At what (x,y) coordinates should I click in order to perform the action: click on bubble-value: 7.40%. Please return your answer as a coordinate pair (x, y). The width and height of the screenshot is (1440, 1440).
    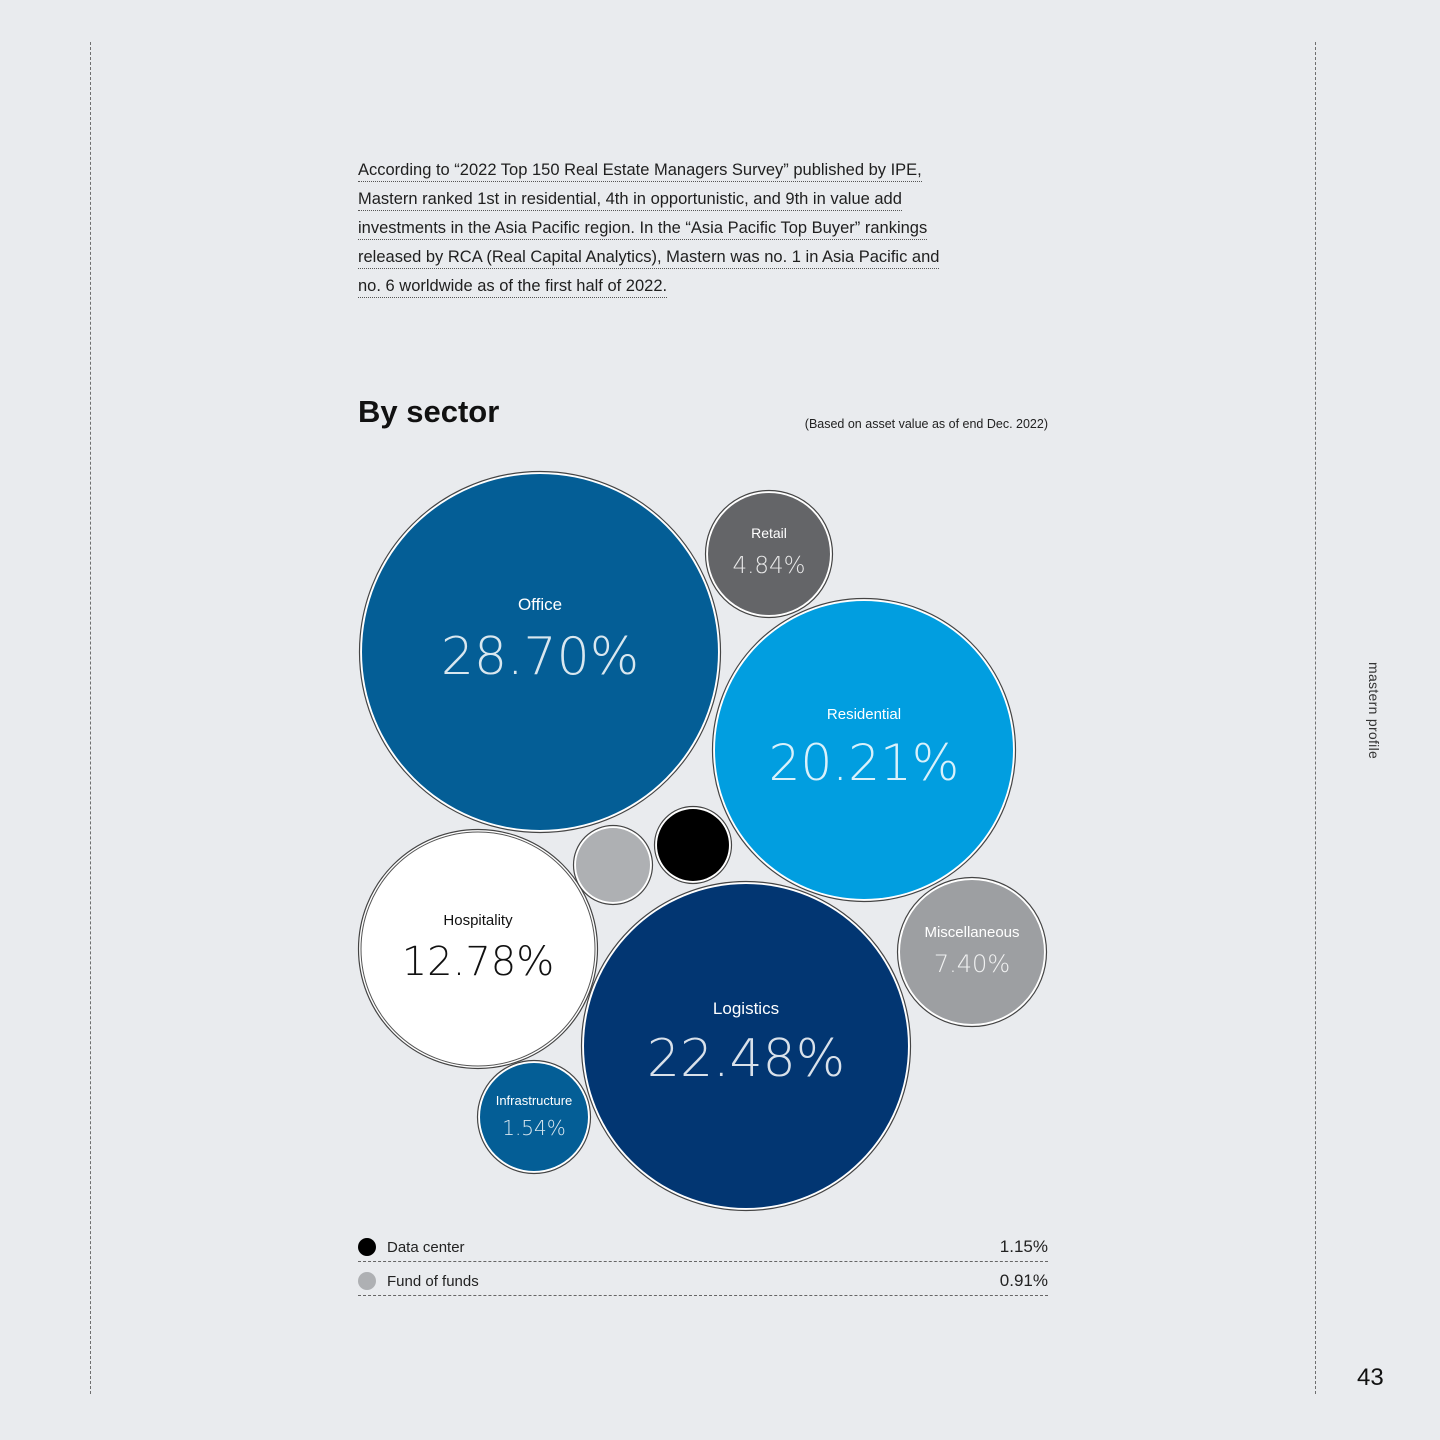
    Looking at the image, I should click on (972, 964).